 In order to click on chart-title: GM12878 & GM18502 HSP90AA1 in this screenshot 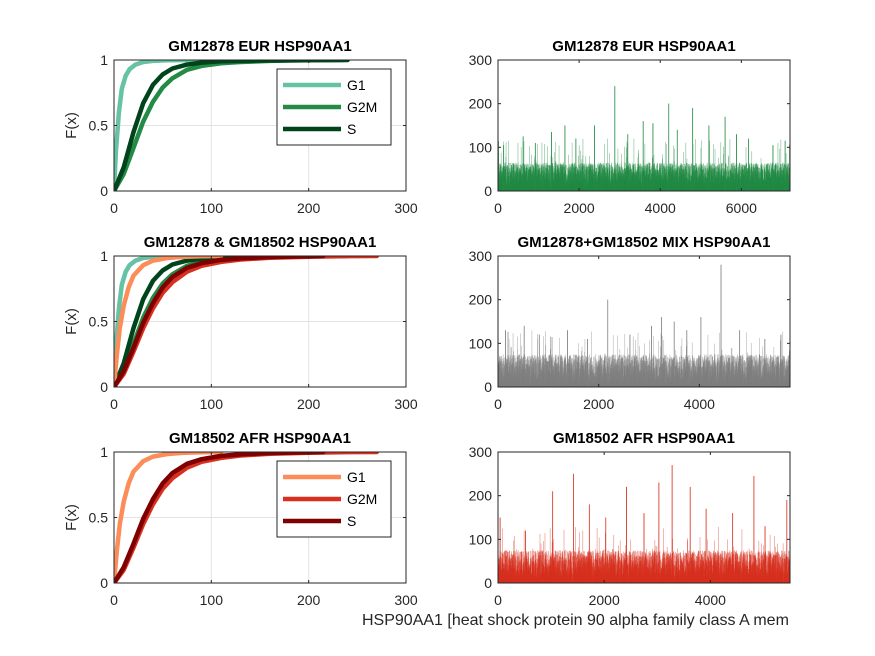, I will do `click(260, 242)`.